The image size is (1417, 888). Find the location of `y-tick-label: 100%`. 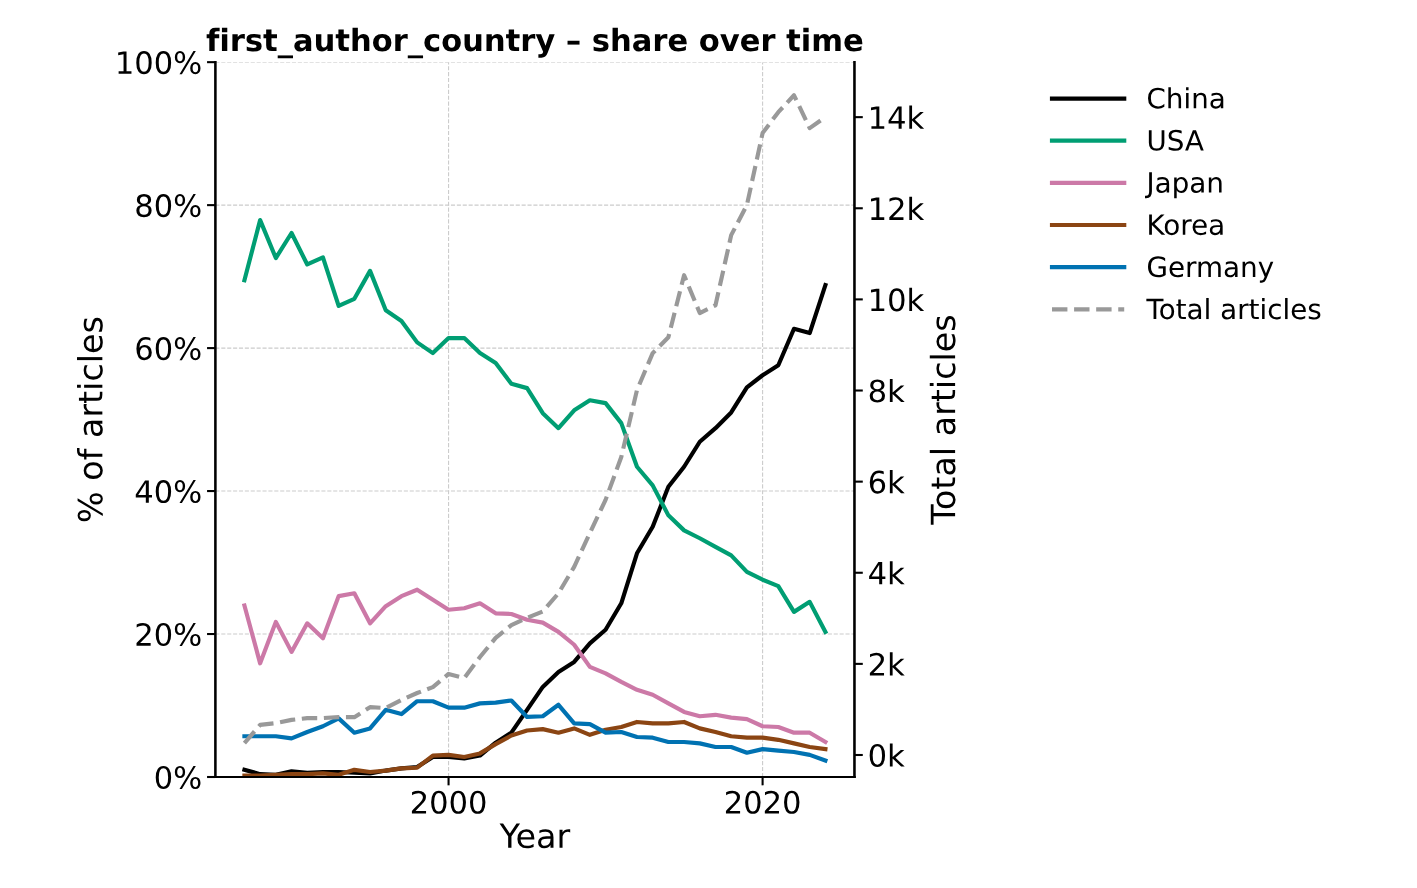

y-tick-label: 100% is located at coordinates (159, 63).